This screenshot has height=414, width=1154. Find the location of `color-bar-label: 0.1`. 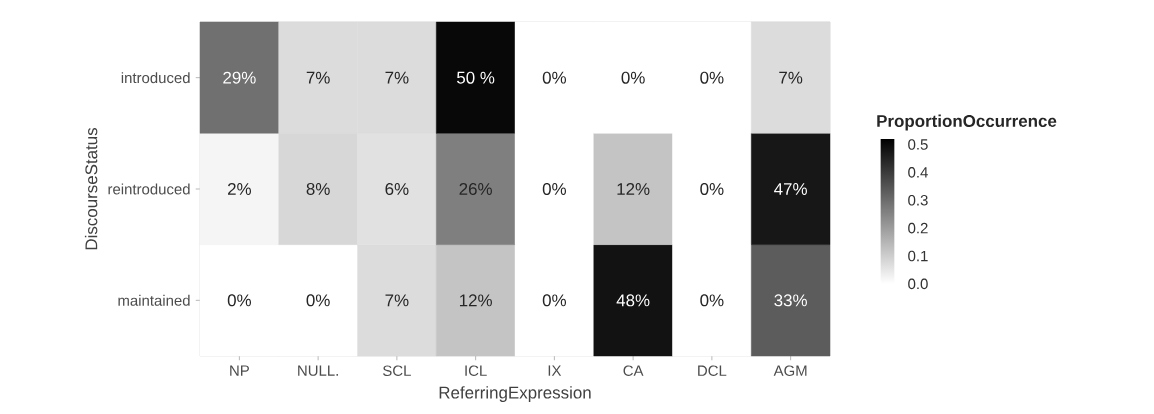

color-bar-label: 0.1 is located at coordinates (918, 256).